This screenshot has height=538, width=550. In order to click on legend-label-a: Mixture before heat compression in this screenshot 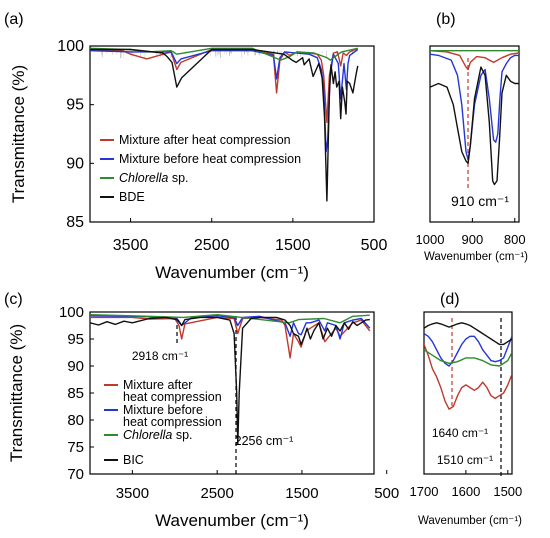, I will do `click(210, 159)`.